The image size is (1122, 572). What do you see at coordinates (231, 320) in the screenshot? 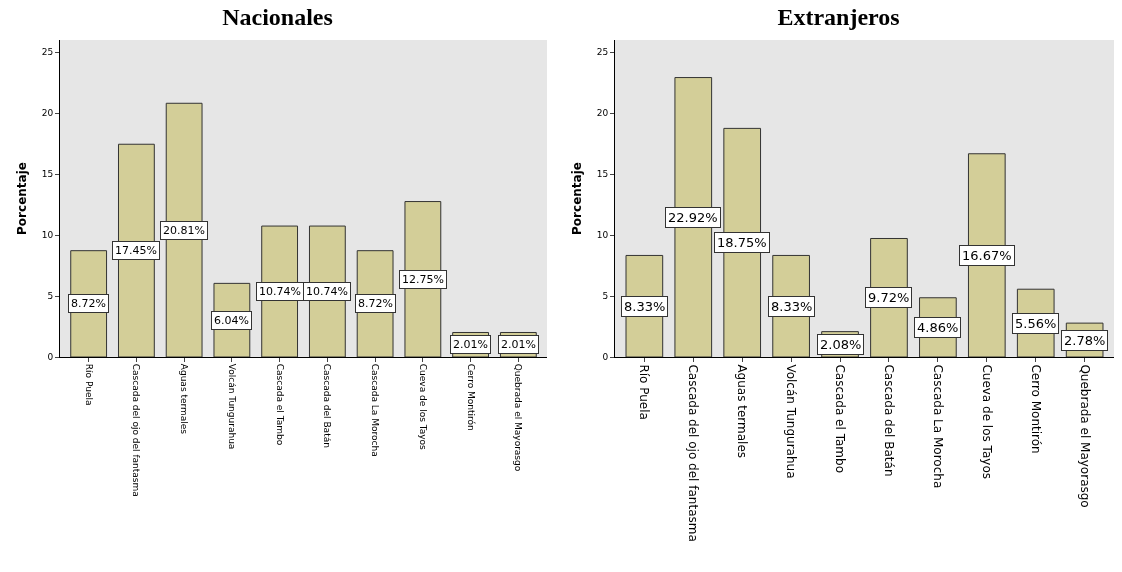
I see `data-label: 6.04%` at bounding box center [231, 320].